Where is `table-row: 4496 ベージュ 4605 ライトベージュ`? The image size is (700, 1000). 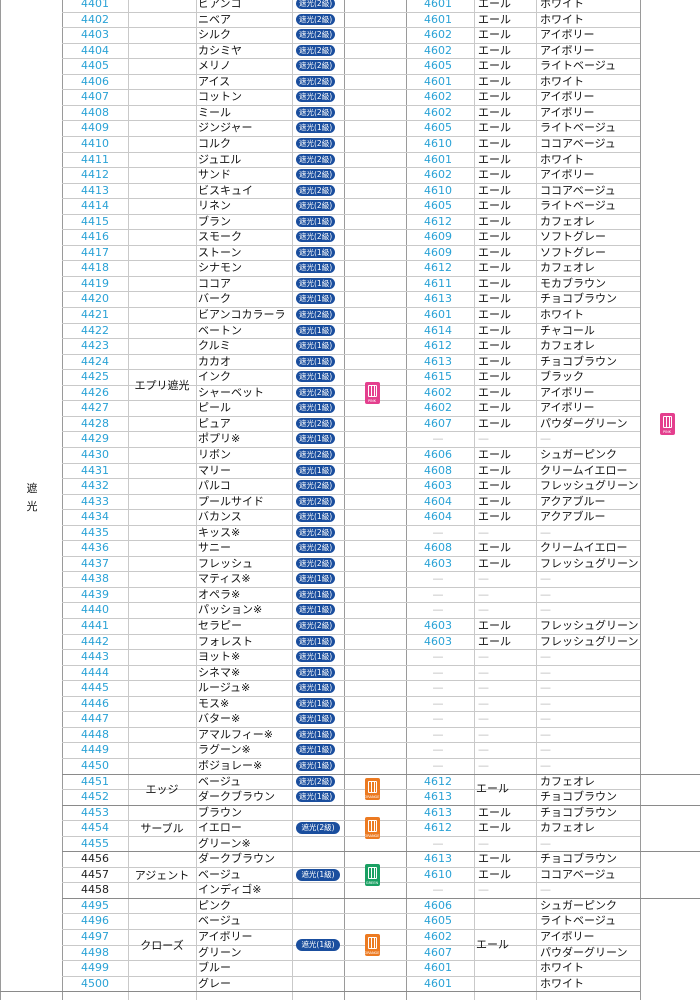
table-row: 4496 ベージュ 4605 ライトベージュ is located at coordinates (350, 921).